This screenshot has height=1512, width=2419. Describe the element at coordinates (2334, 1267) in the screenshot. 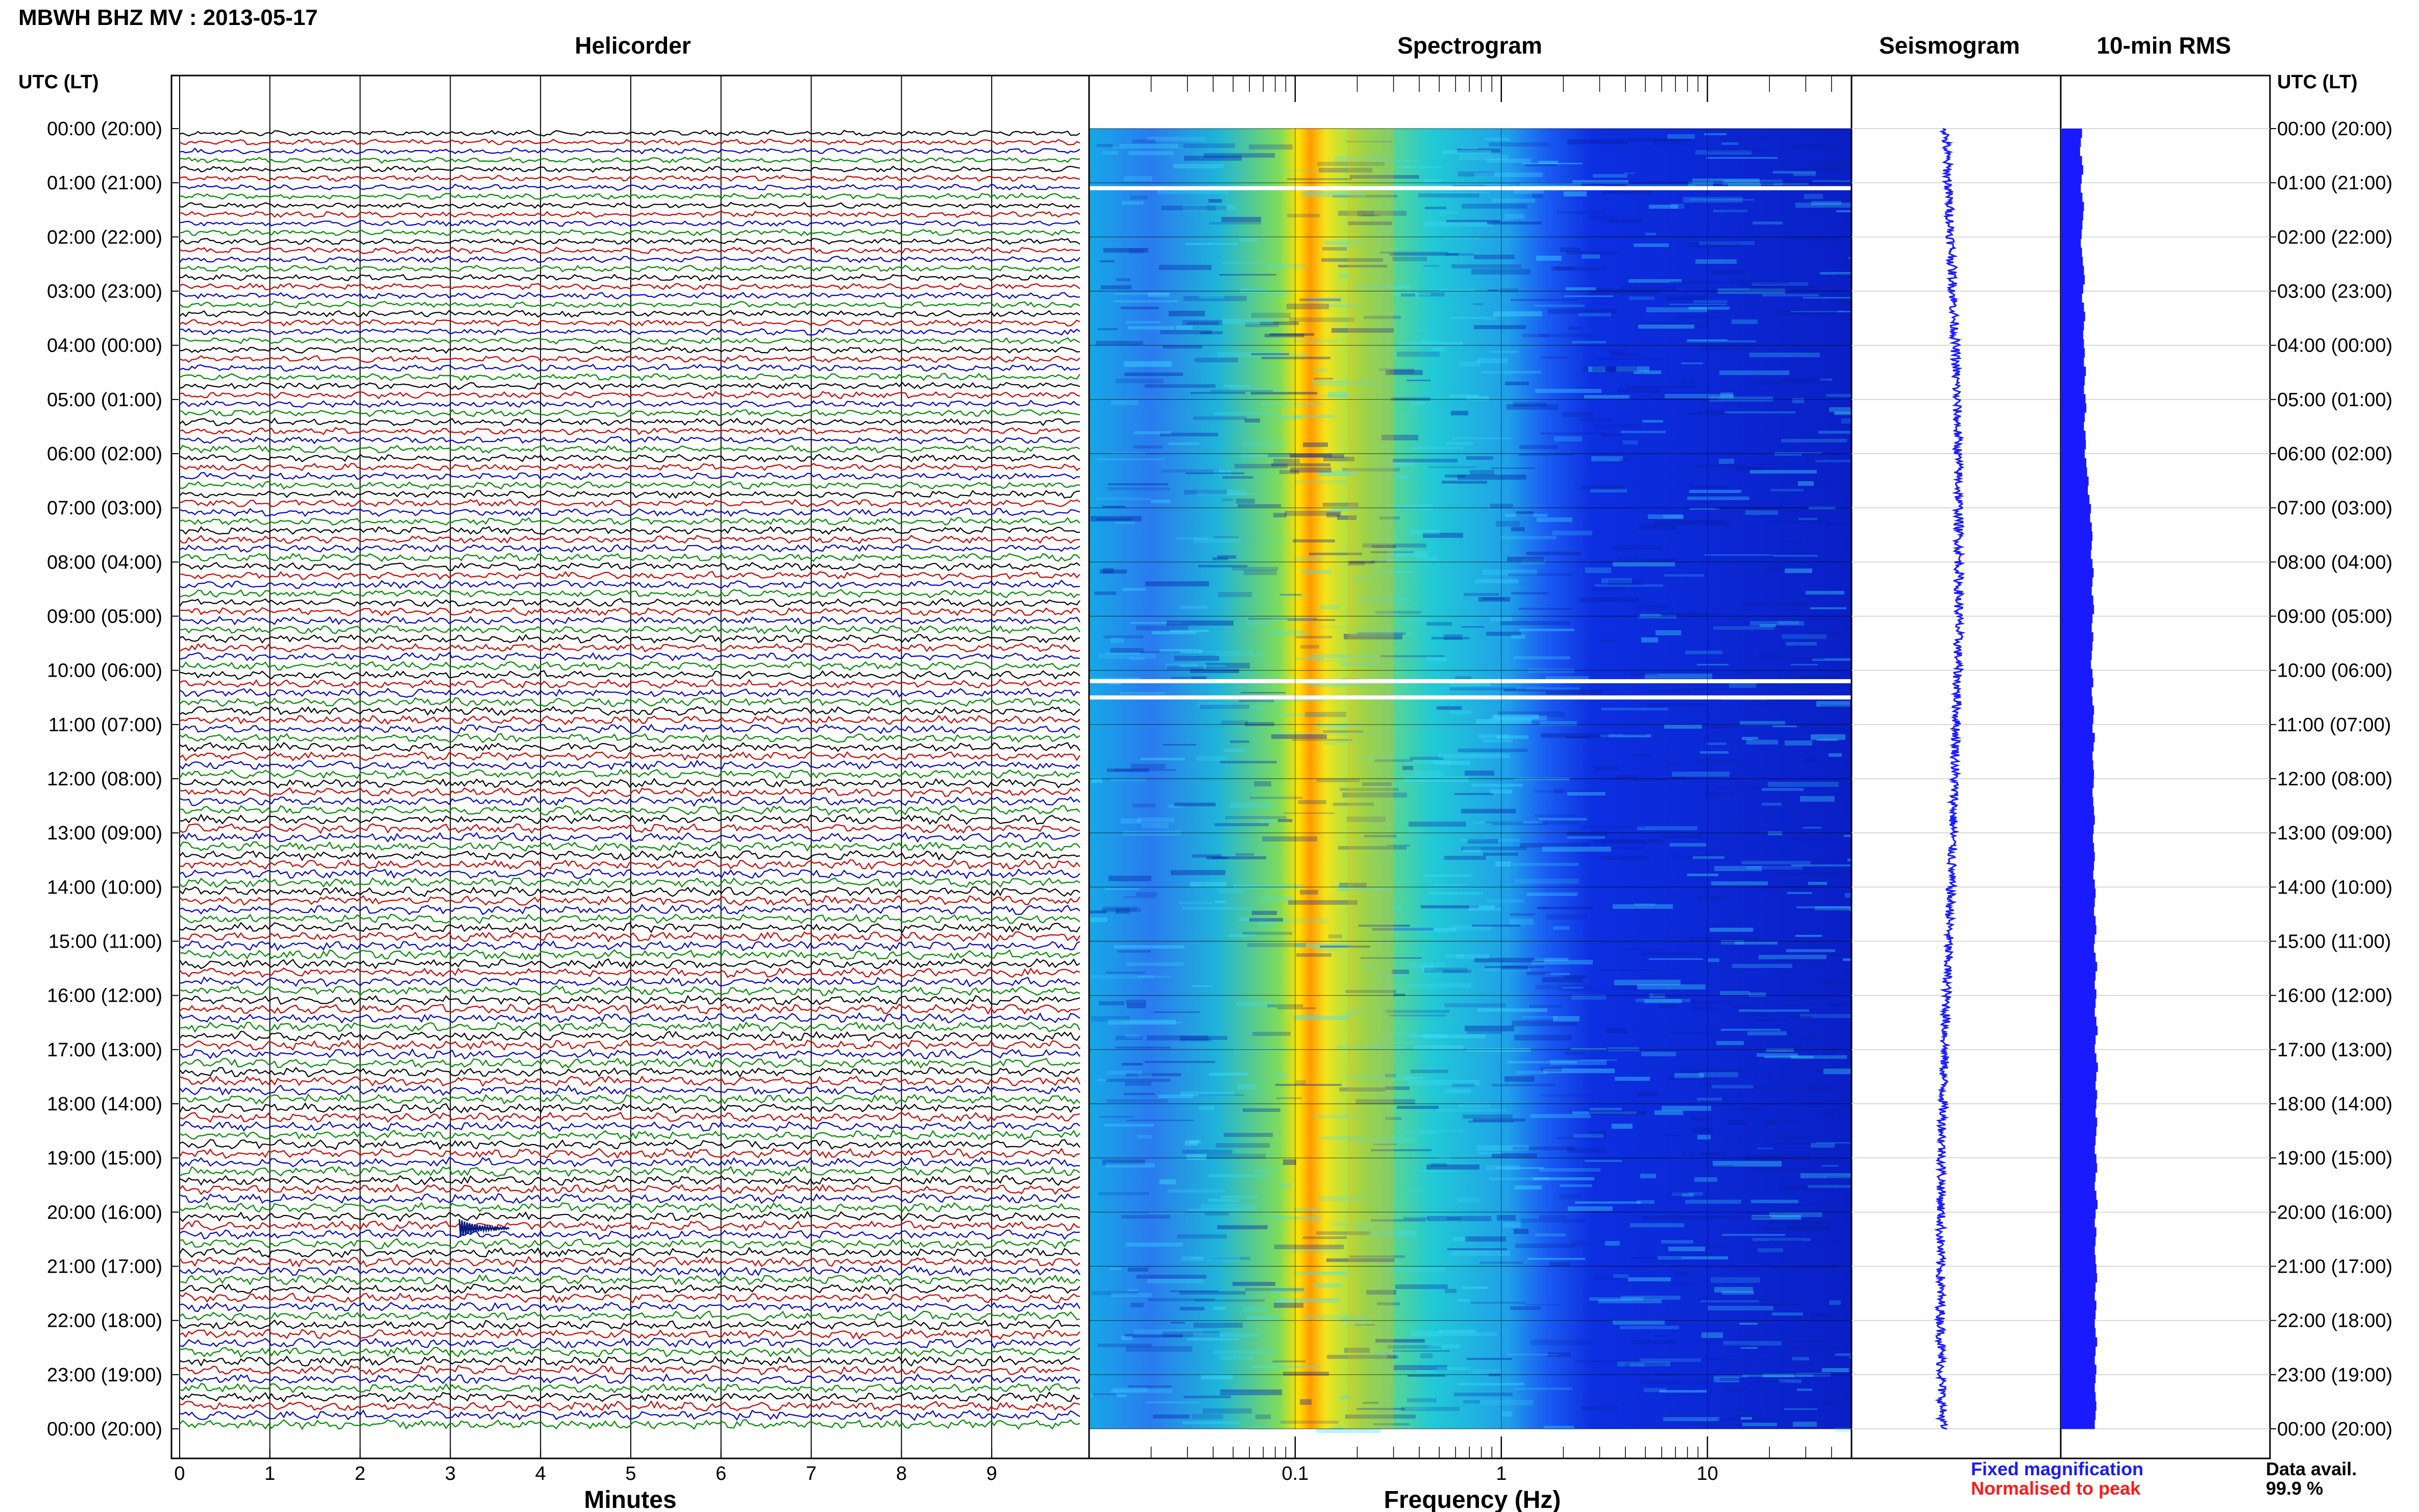

I see `row-label-right: 21:00 (17:00)` at that location.